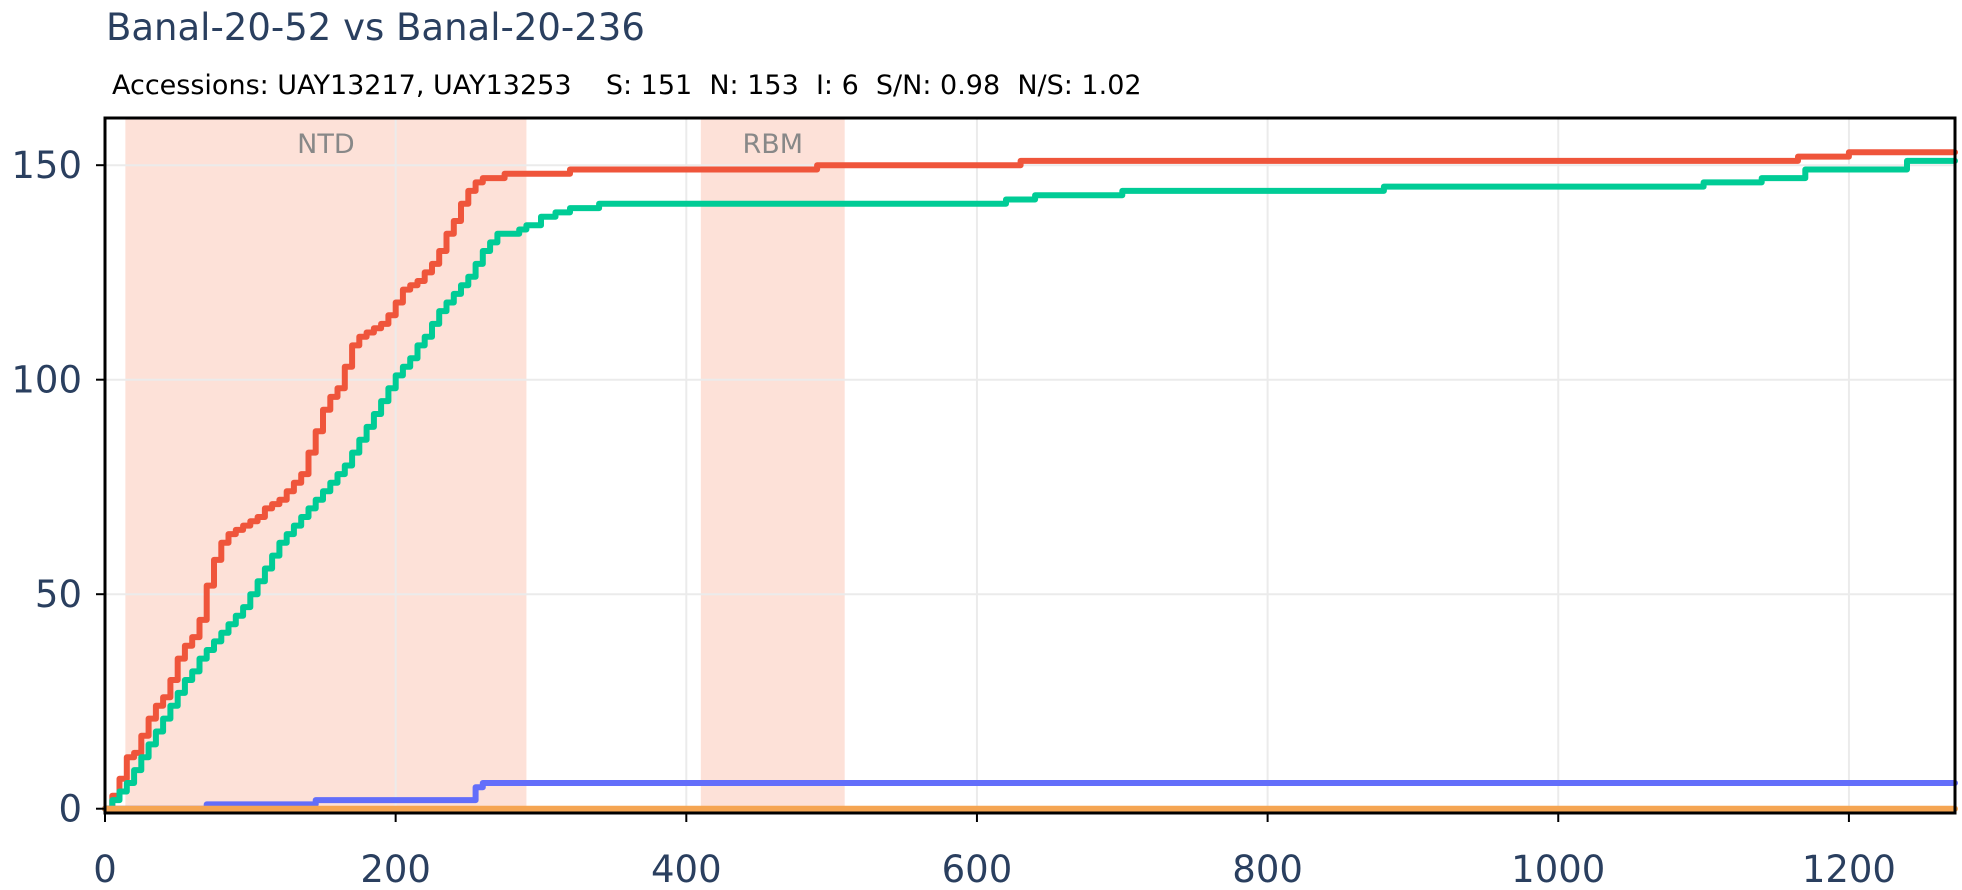 Image resolution: width=1962 pixels, height=890 pixels. Describe the element at coordinates (1849, 869) in the screenshot. I see `x-tick-label: 1200` at that location.